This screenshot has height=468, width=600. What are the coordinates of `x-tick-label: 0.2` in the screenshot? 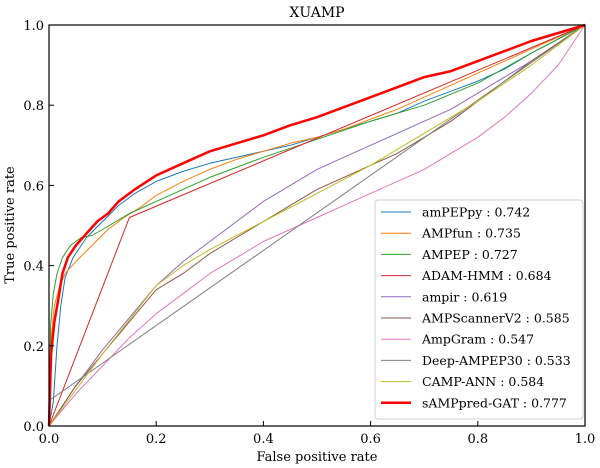 It's located at (156, 439).